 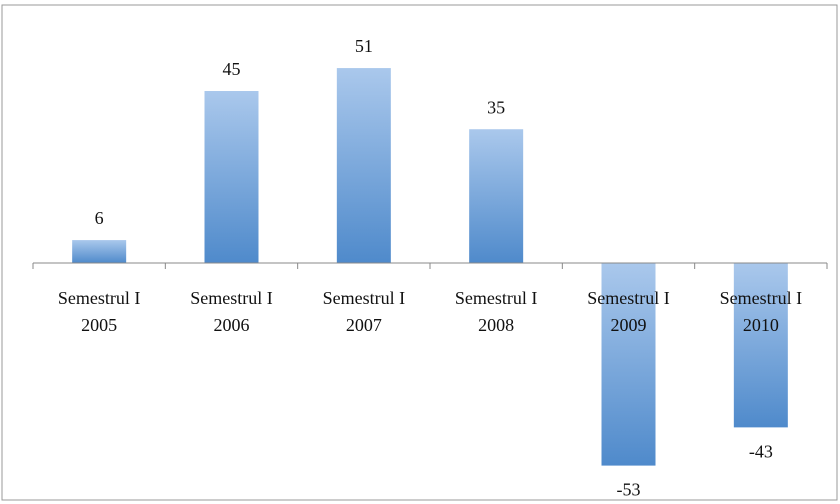 I want to click on data-label: -53, so click(x=629, y=490).